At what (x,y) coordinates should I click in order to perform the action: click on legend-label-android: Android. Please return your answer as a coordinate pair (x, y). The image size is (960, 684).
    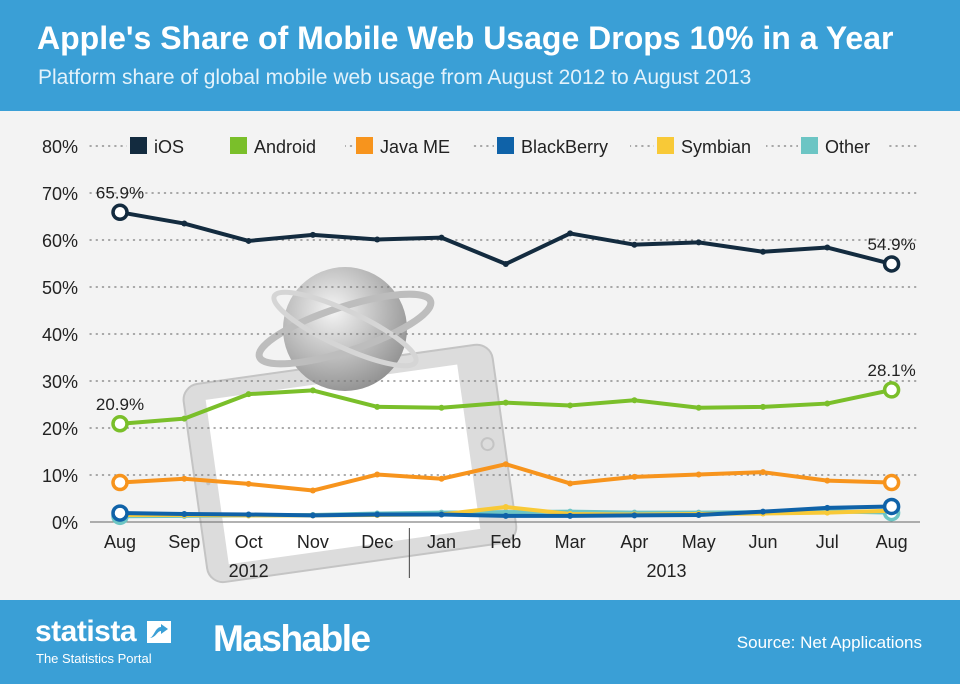
    Looking at the image, I should click on (285, 147).